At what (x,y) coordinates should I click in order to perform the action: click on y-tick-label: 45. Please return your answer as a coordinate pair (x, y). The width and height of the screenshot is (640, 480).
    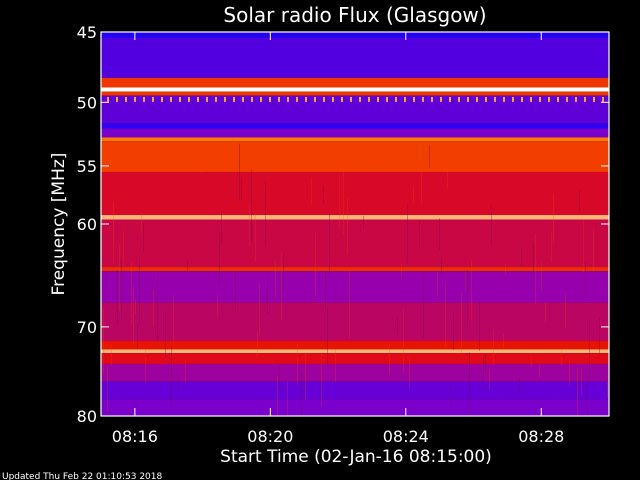
    Looking at the image, I should click on (87, 32).